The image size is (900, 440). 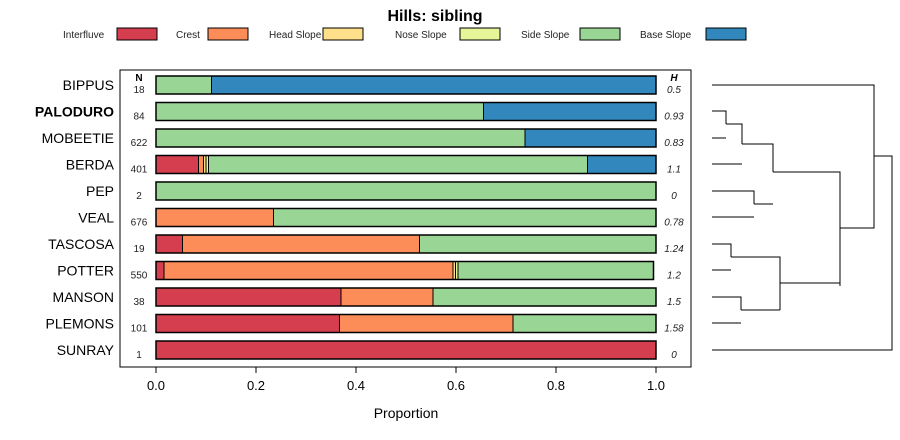 I want to click on legend-label: Interfluve, so click(x=84, y=35).